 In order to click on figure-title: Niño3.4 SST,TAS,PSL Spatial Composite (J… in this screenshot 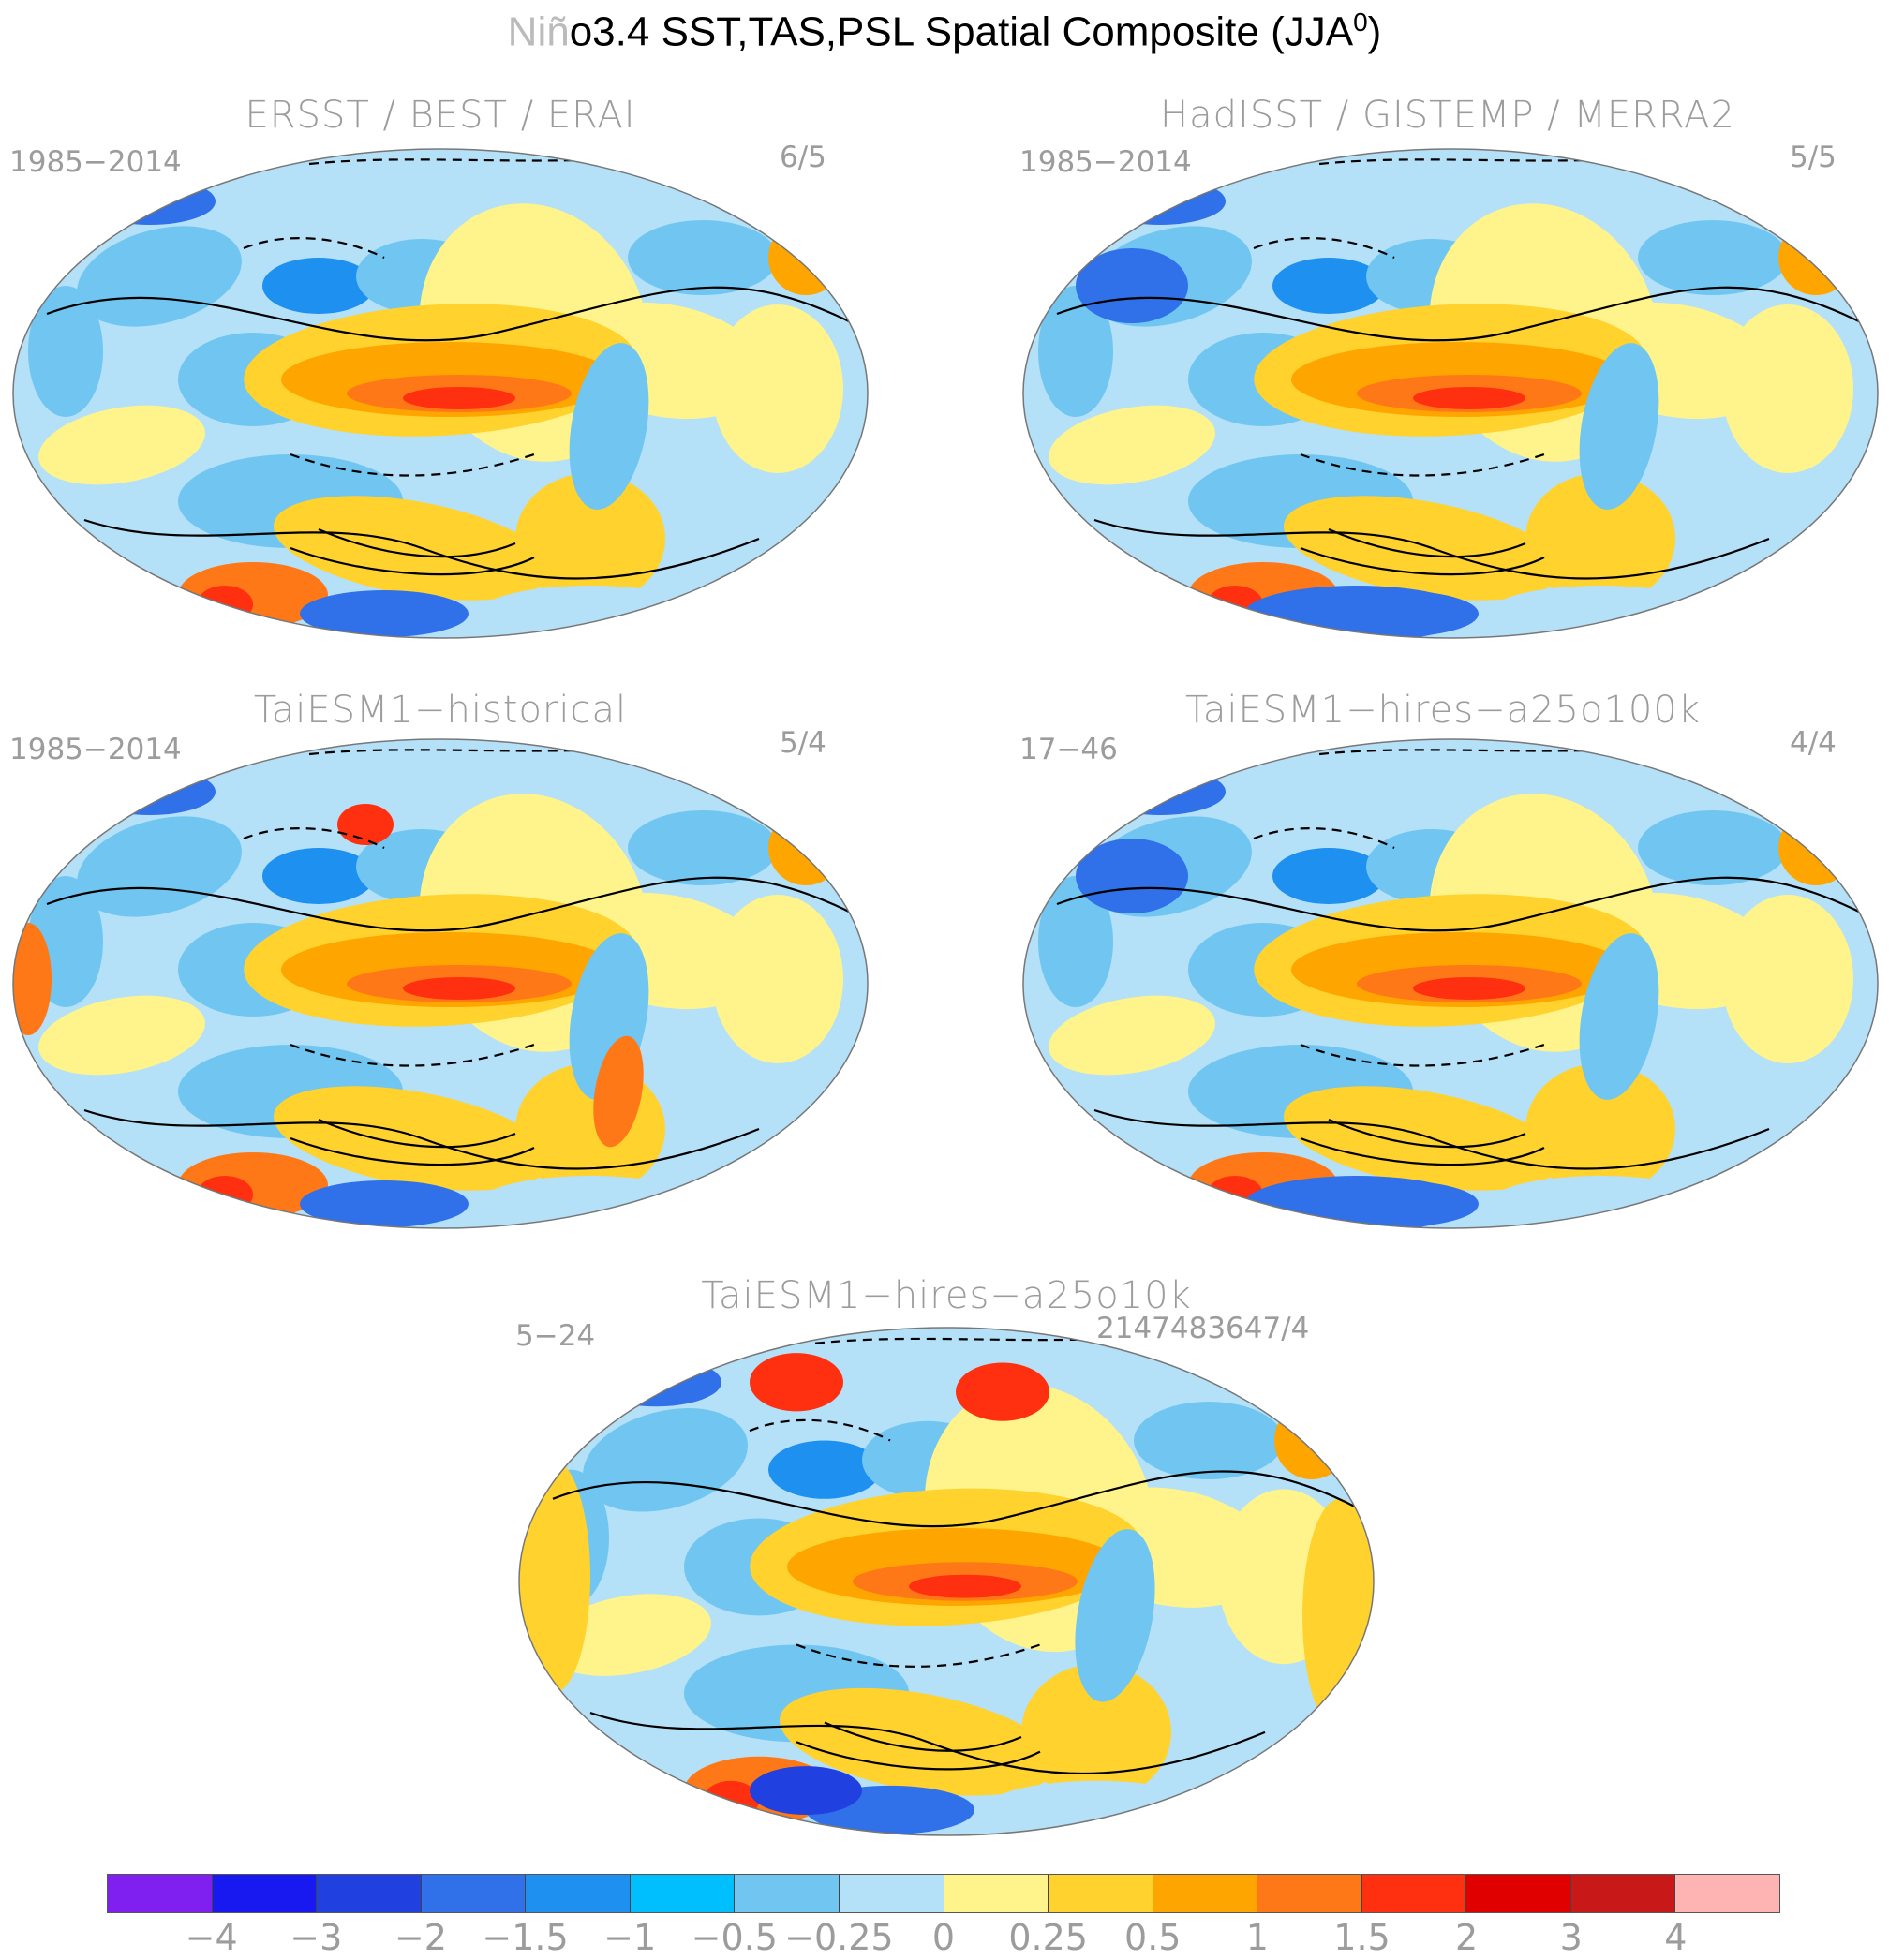, I will do `click(944, 31)`.